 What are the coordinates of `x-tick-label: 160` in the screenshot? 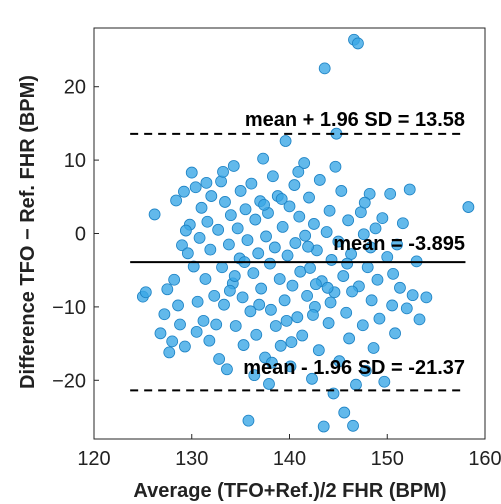 It's located at (484, 459).